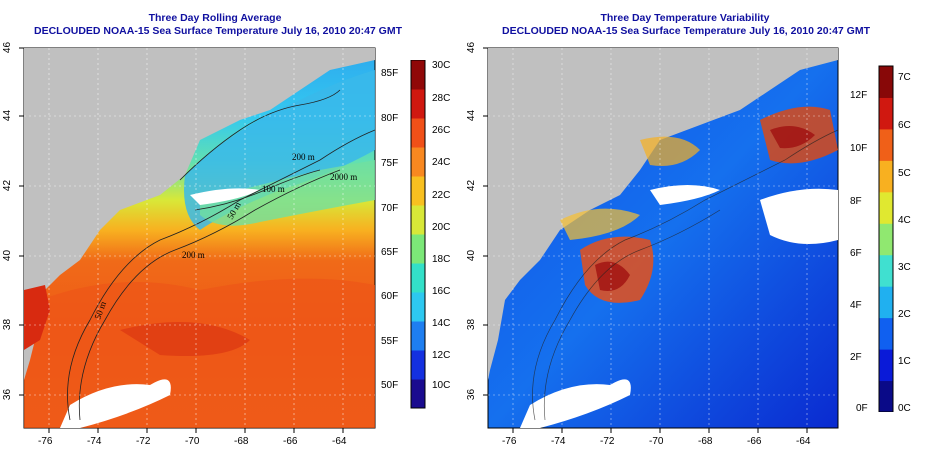 This screenshot has width=950, height=475. What do you see at coordinates (115, 403) in the screenshot?
I see `left-map-cloud` at bounding box center [115, 403].